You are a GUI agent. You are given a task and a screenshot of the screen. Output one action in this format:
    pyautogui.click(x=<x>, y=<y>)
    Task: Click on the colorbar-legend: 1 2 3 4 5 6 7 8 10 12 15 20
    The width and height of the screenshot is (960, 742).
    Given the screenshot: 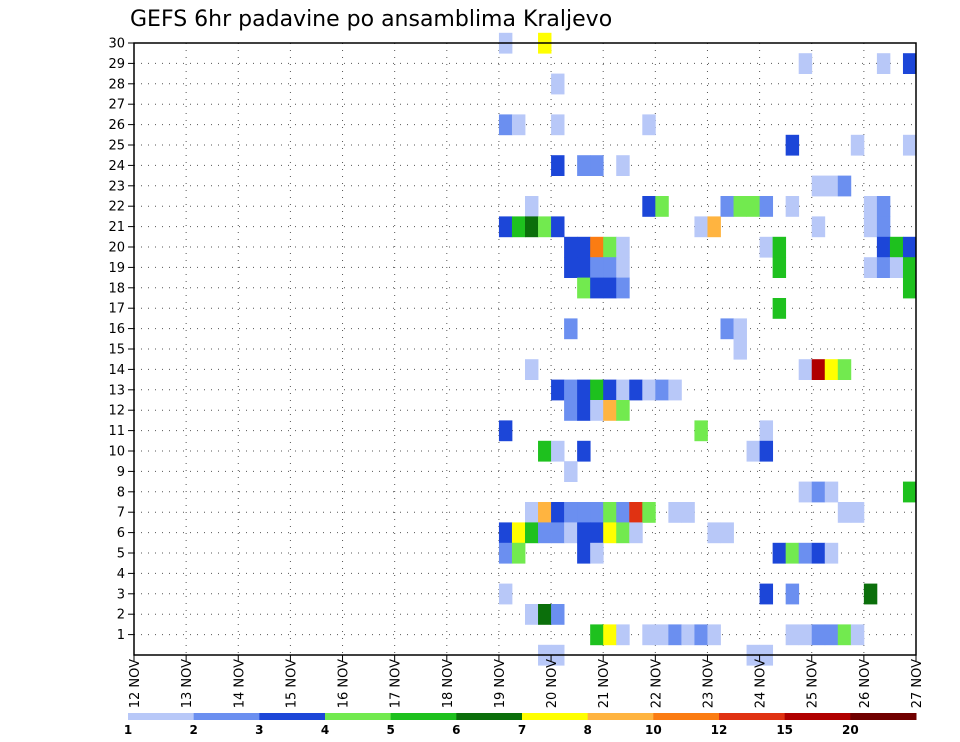 What is the action you would take?
    pyautogui.click(x=520, y=725)
    